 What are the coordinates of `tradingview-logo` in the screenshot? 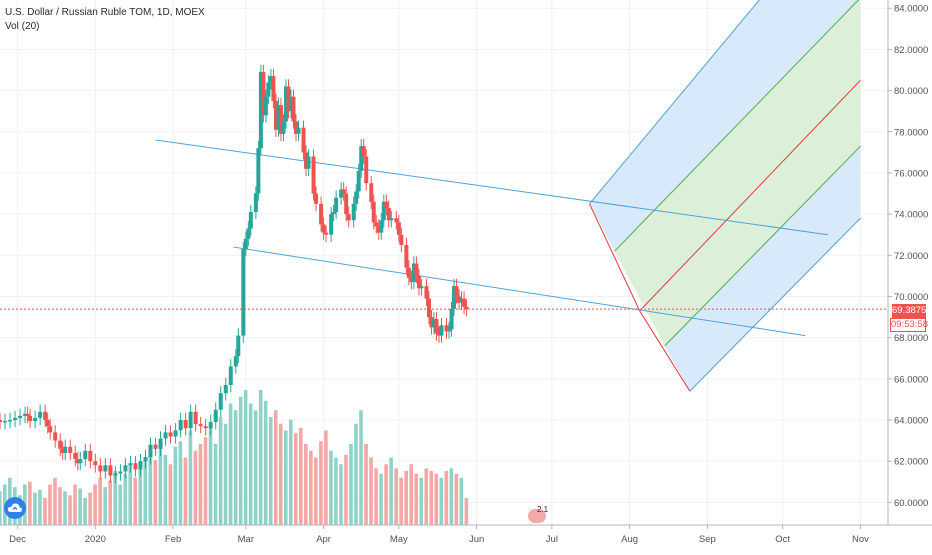 It's located at (15, 508).